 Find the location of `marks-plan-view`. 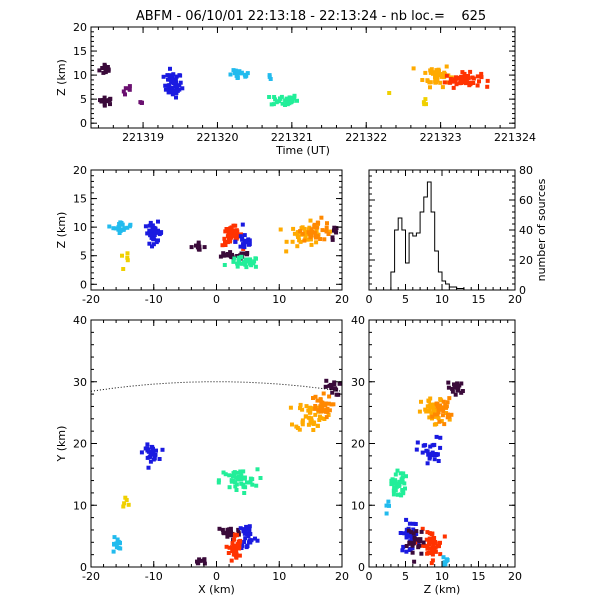

marks-plan-view is located at coordinates (216, 475).